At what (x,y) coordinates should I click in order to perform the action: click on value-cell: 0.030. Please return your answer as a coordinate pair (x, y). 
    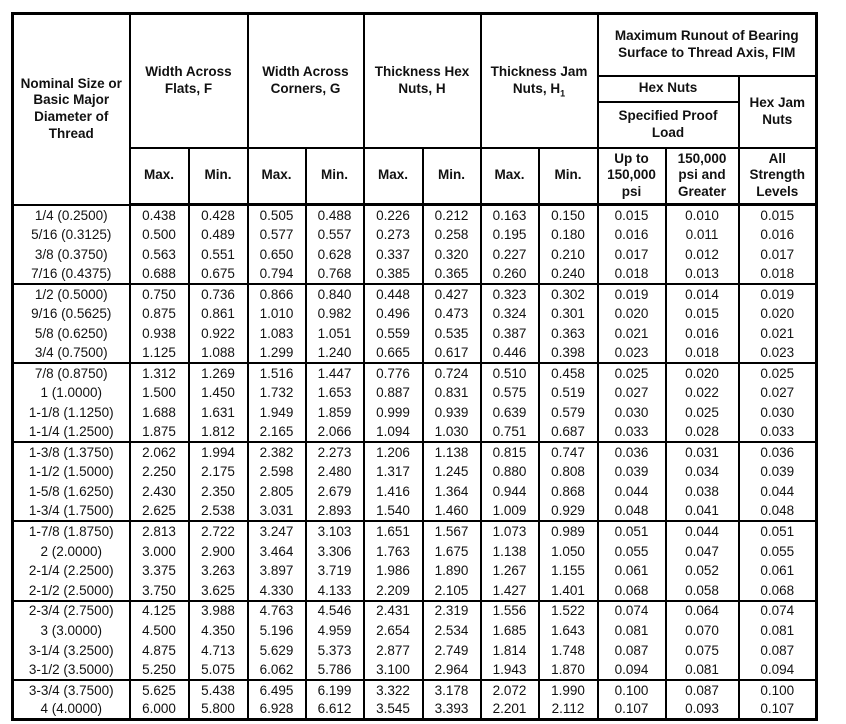
    Looking at the image, I should click on (631, 412).